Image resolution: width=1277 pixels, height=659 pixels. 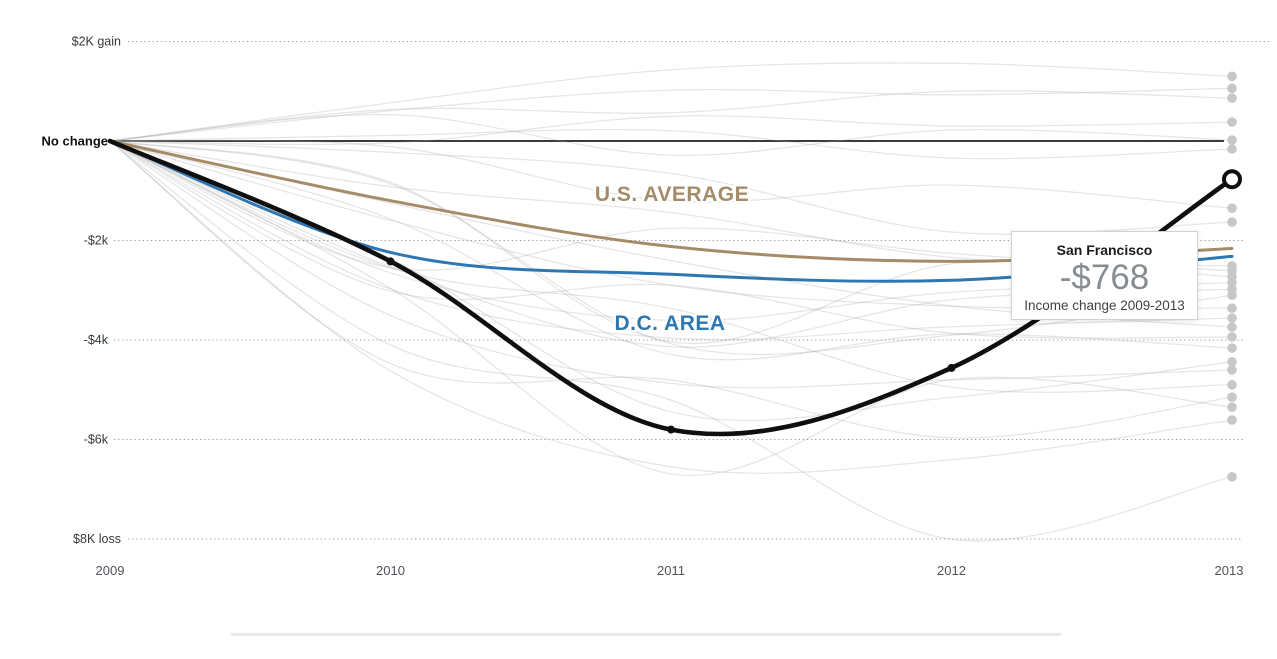 I want to click on x-axis-label-2010: 2010, so click(x=390, y=570).